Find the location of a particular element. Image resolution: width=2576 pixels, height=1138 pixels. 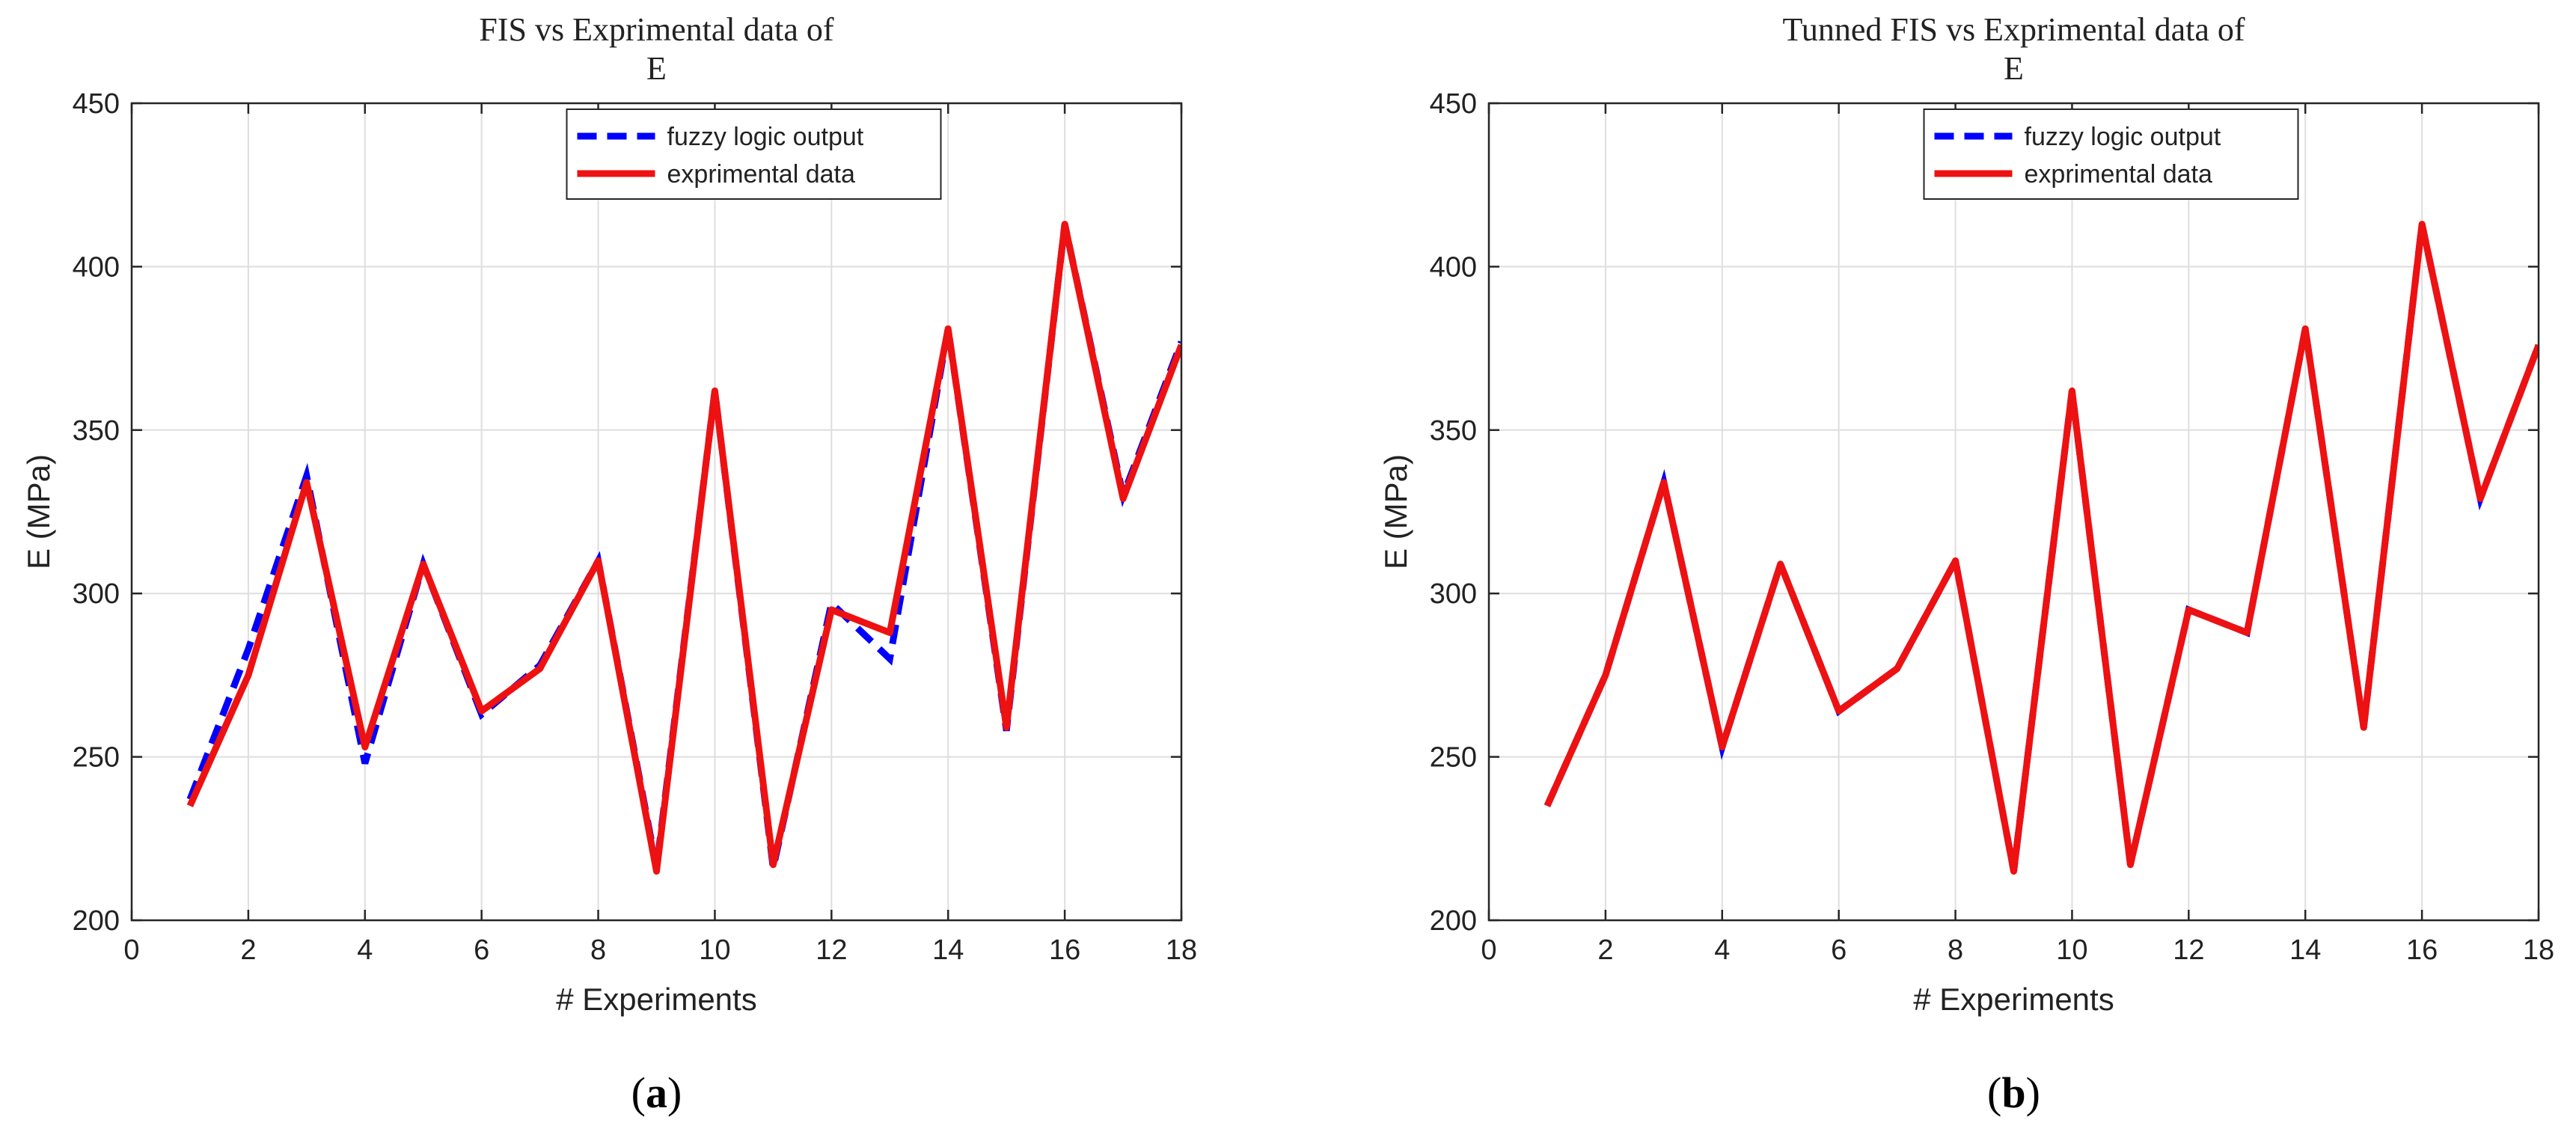

panel-label: (a) is located at coordinates (656, 1092).